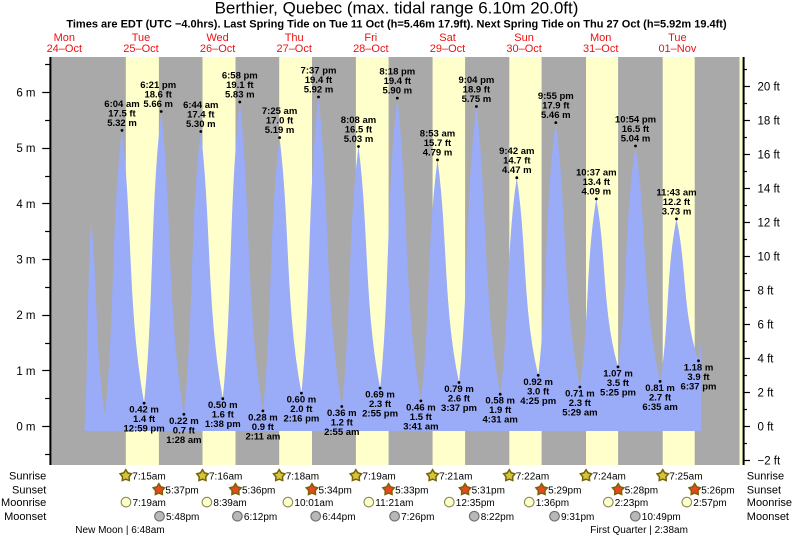 This screenshot has height=544, width=793. Describe the element at coordinates (766, 291) in the screenshot. I see `svg-text: 8 ft` at that location.